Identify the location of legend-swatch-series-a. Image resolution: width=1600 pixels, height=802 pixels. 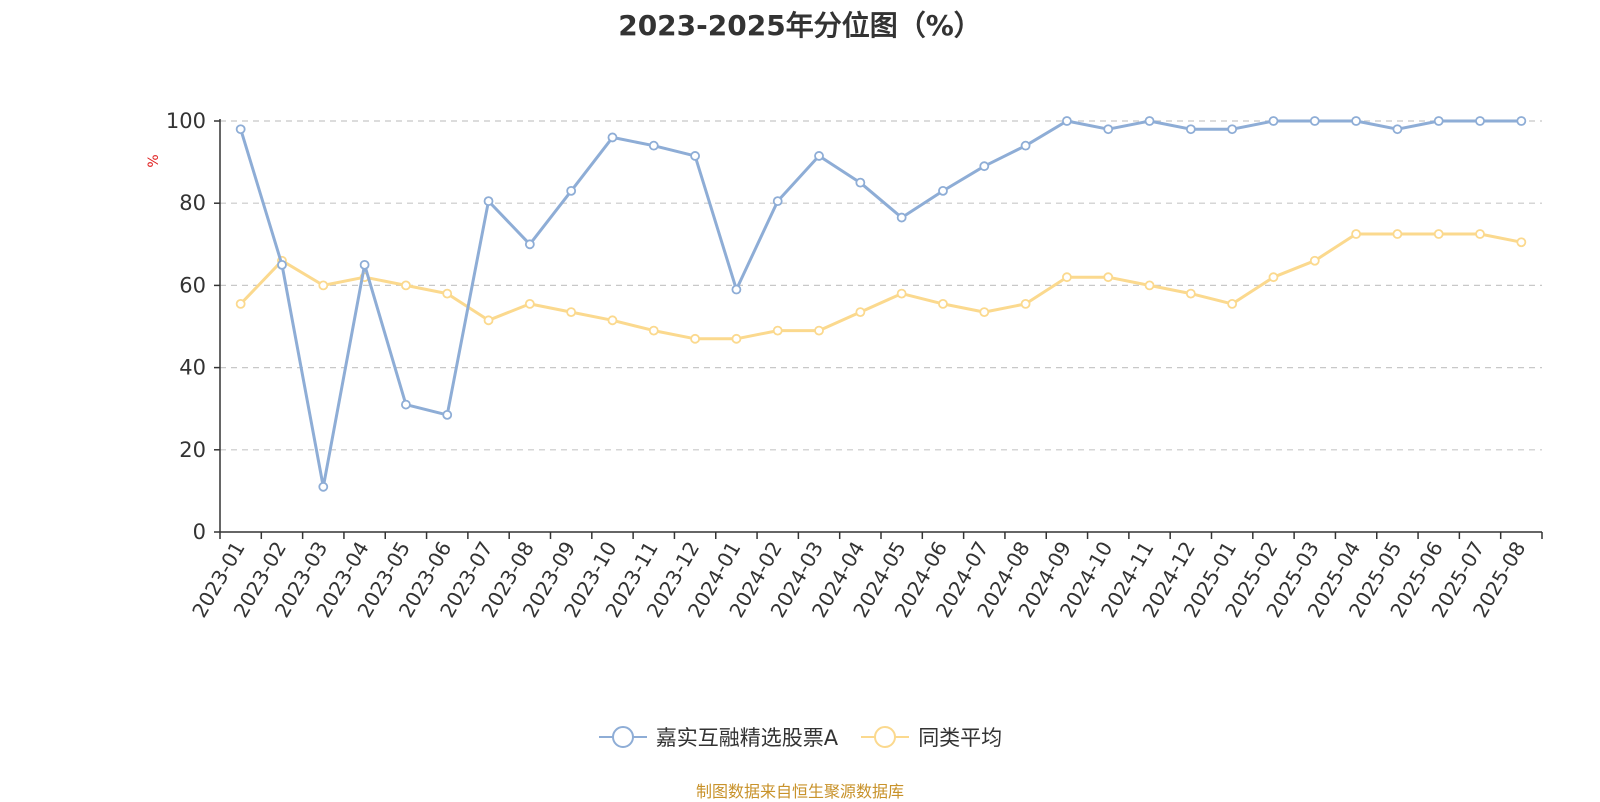
(622, 737).